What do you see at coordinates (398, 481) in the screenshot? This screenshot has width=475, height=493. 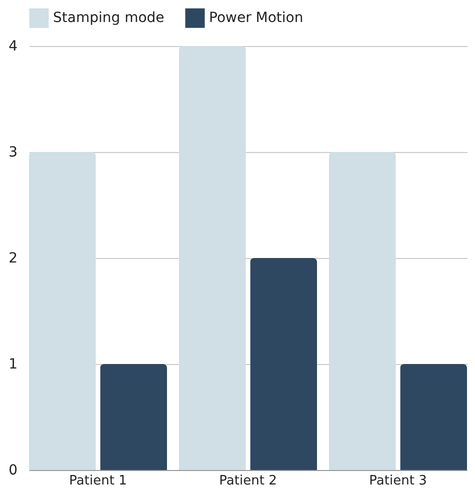 I see `x-tick-label: Patient 3` at bounding box center [398, 481].